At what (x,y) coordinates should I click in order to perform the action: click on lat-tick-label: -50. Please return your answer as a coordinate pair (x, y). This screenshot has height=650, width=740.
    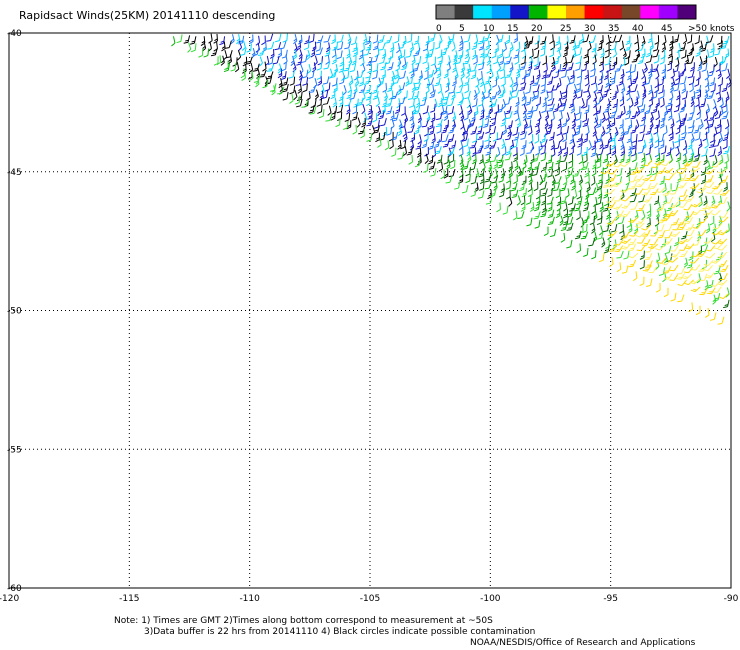
    Looking at the image, I should click on (14, 312).